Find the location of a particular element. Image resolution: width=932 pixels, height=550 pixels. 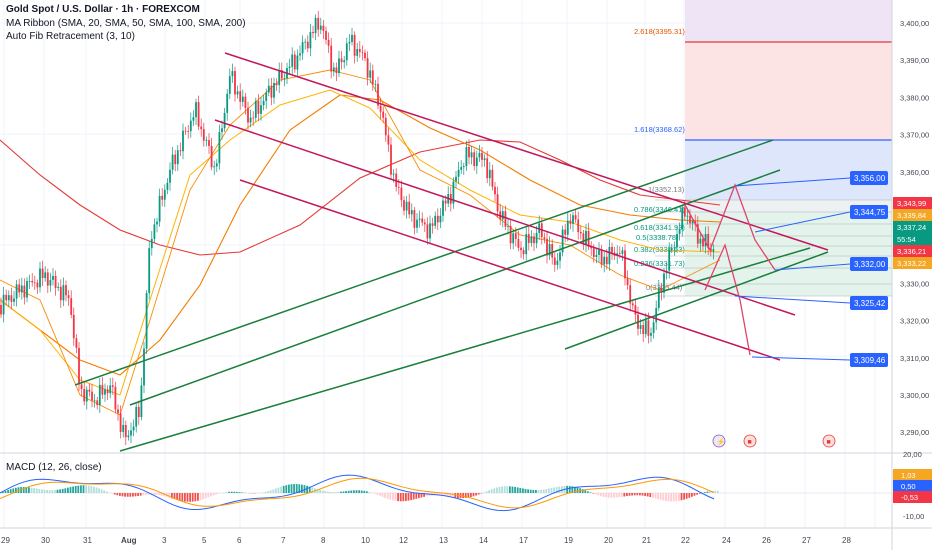

target-price-label: 3,356,00 is located at coordinates (869, 178).